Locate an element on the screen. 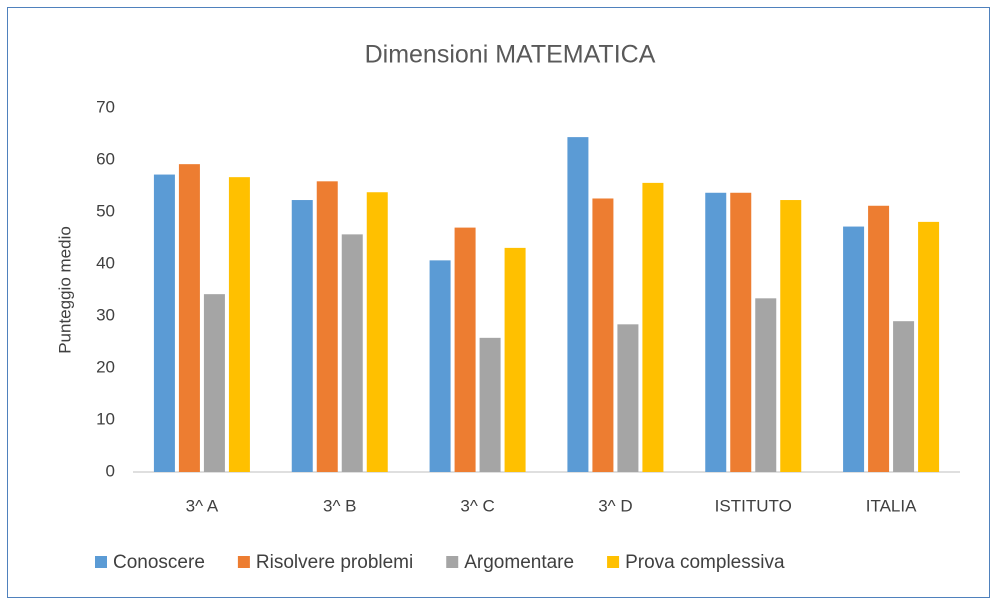  y-tick-label: 70 is located at coordinates (105, 106).